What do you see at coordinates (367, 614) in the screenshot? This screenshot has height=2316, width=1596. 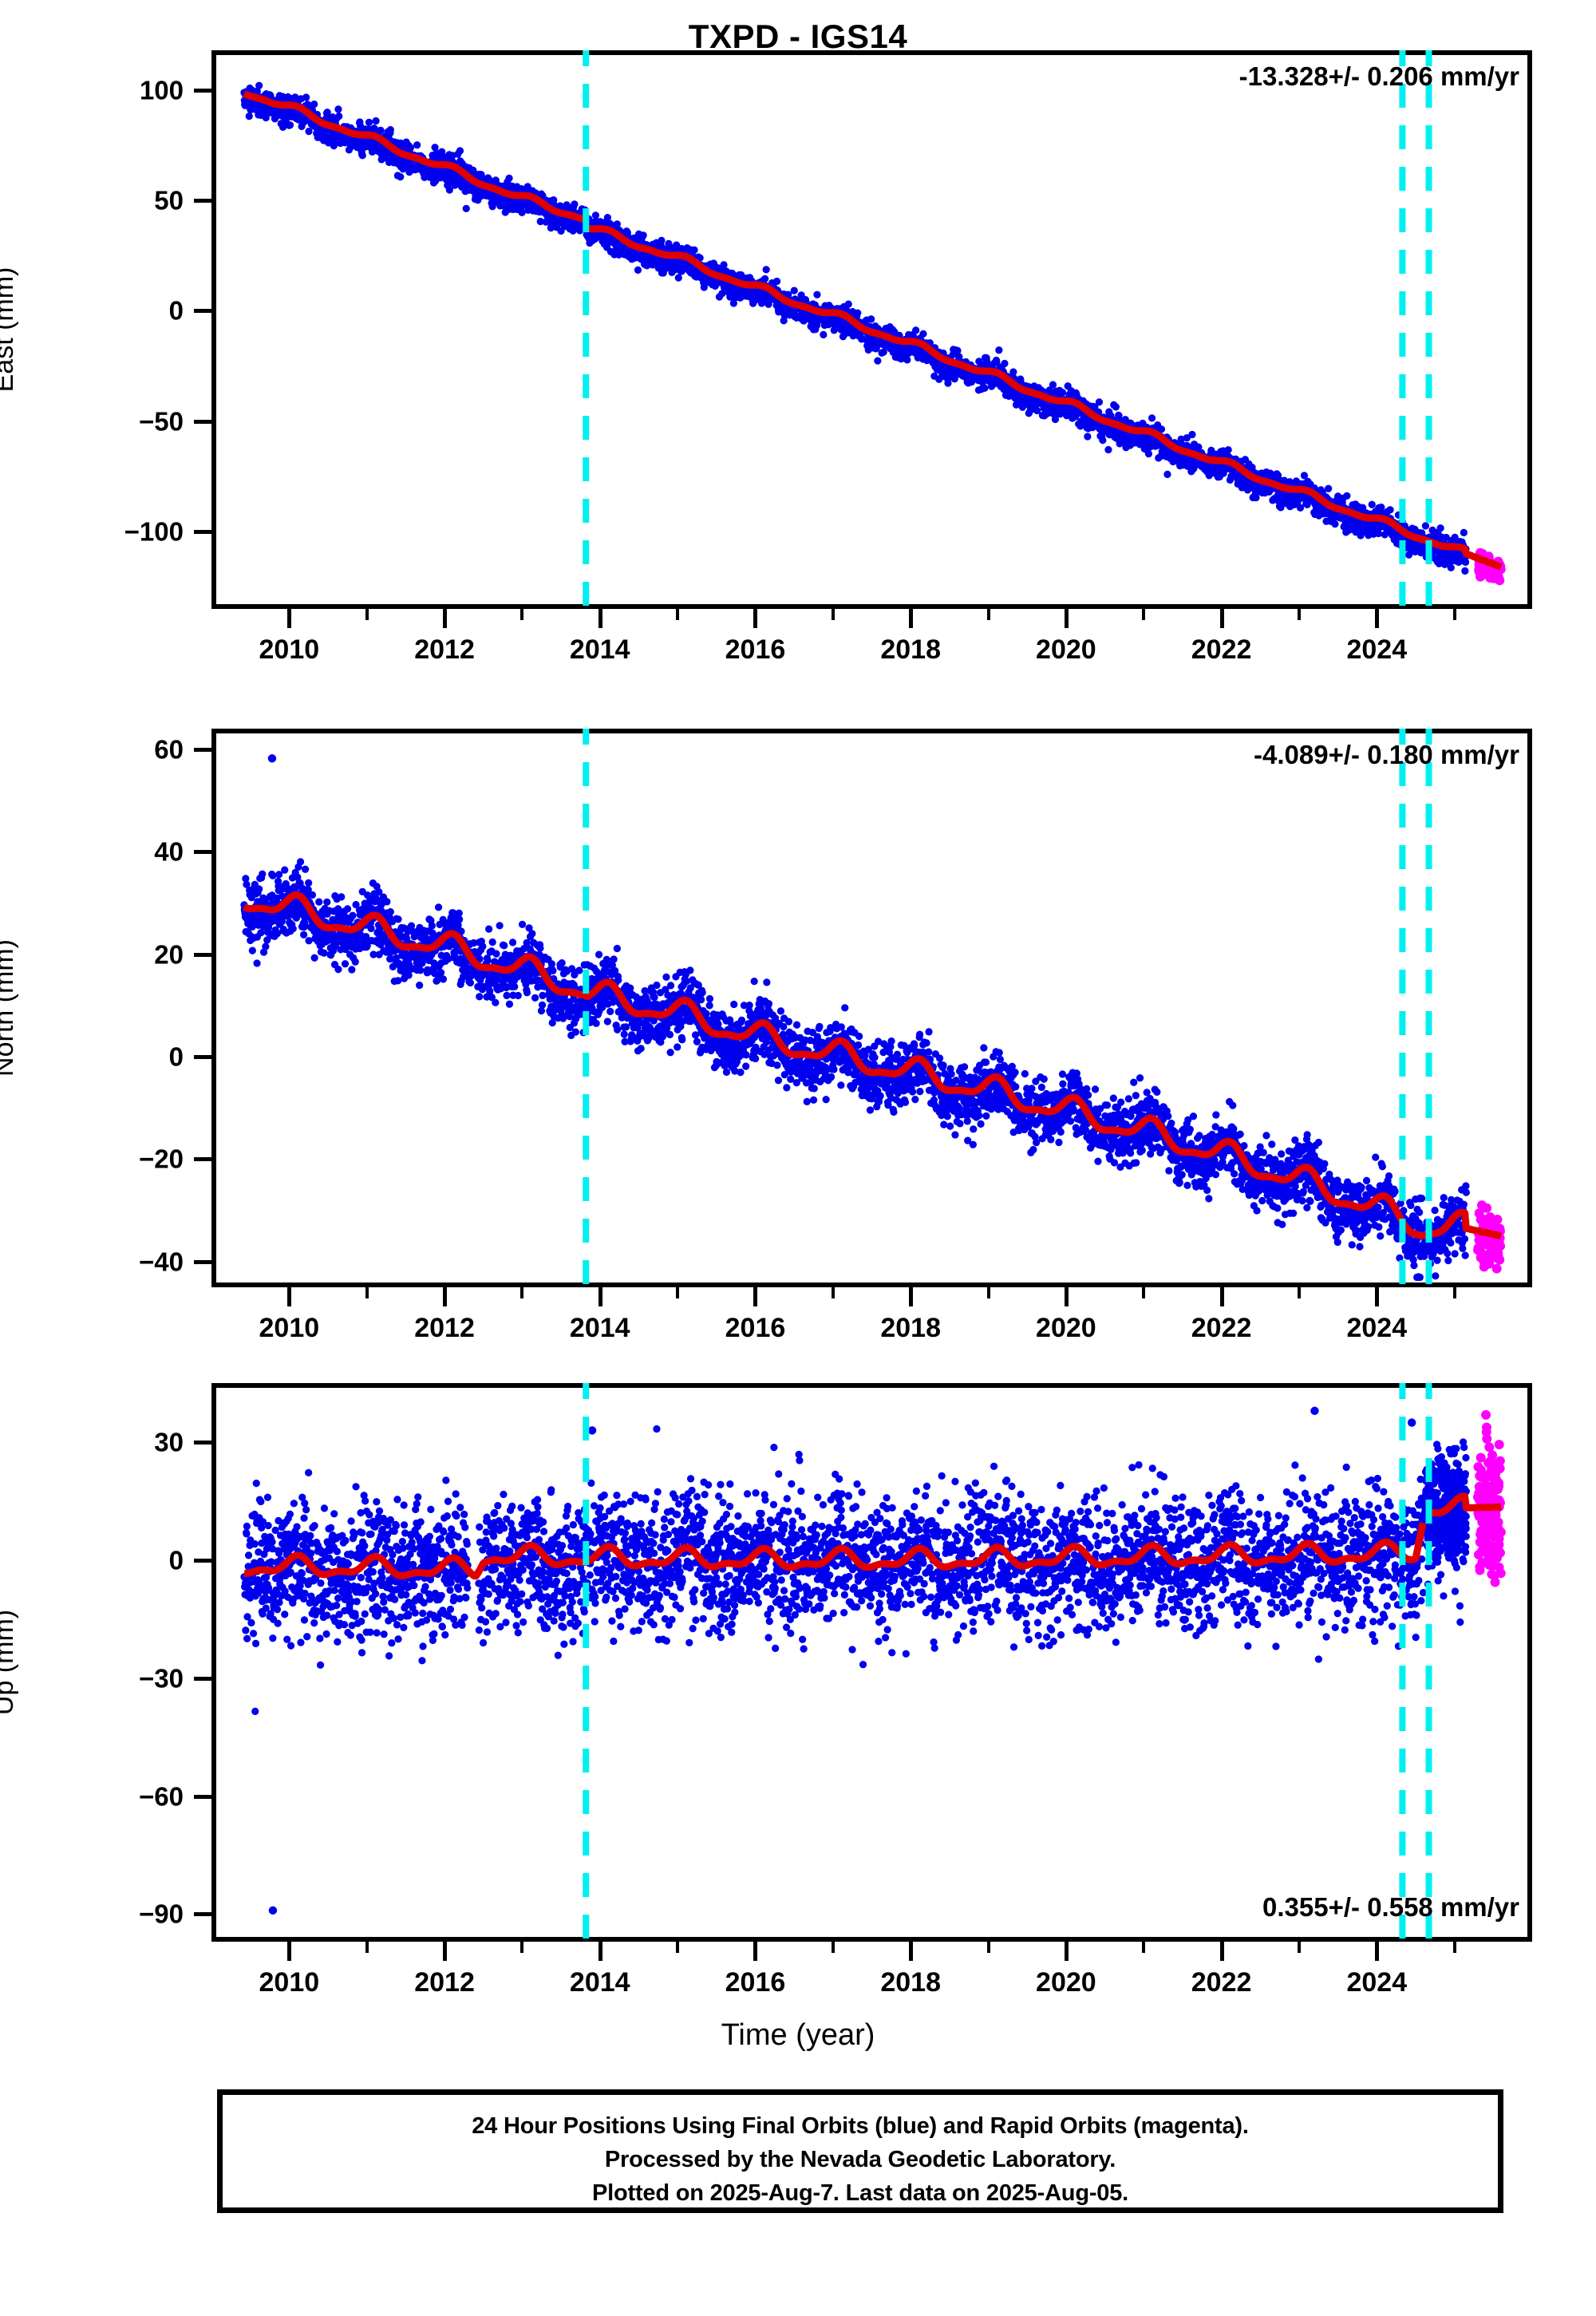 I see `x-minor-tick-east-2011` at bounding box center [367, 614].